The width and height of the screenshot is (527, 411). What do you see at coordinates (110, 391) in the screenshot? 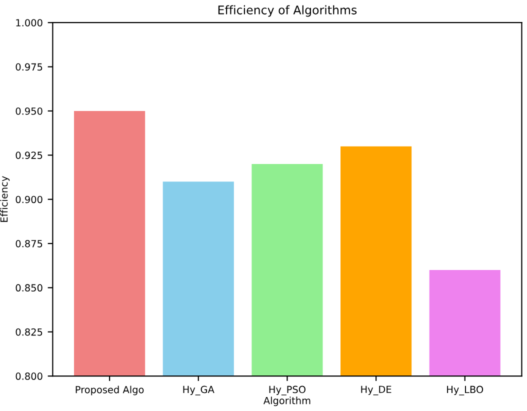
I see `x-tick-label: Proposed Algo` at bounding box center [110, 391].